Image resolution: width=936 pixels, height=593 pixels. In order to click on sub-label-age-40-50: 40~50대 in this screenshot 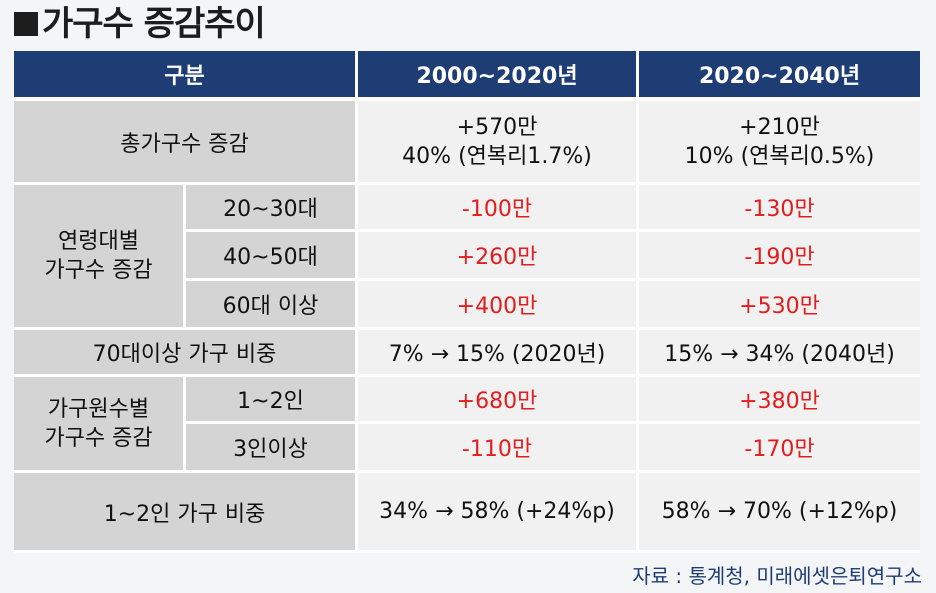, I will do `click(272, 256)`.